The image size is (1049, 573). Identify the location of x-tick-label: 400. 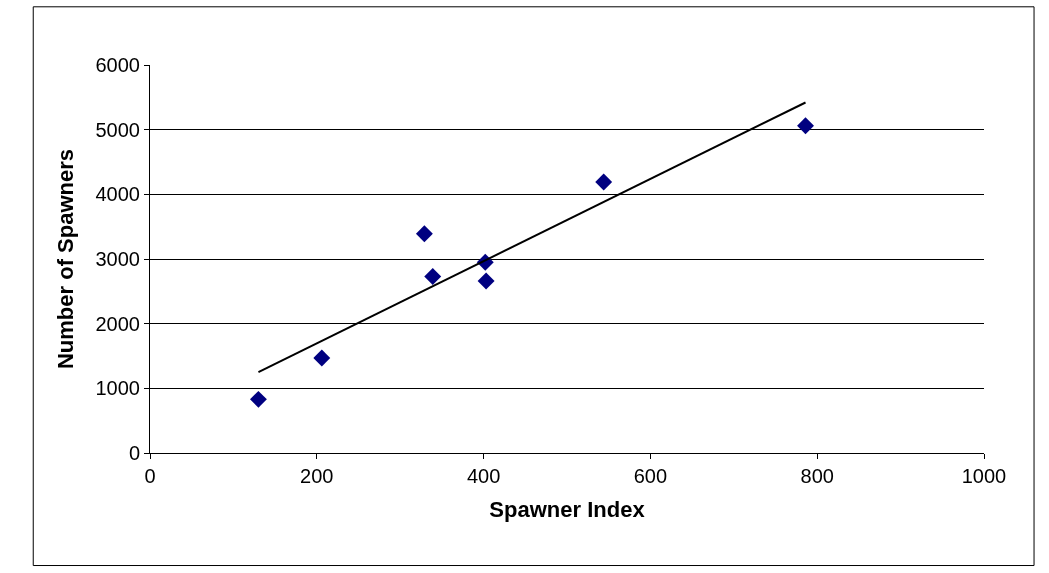
(483, 476).